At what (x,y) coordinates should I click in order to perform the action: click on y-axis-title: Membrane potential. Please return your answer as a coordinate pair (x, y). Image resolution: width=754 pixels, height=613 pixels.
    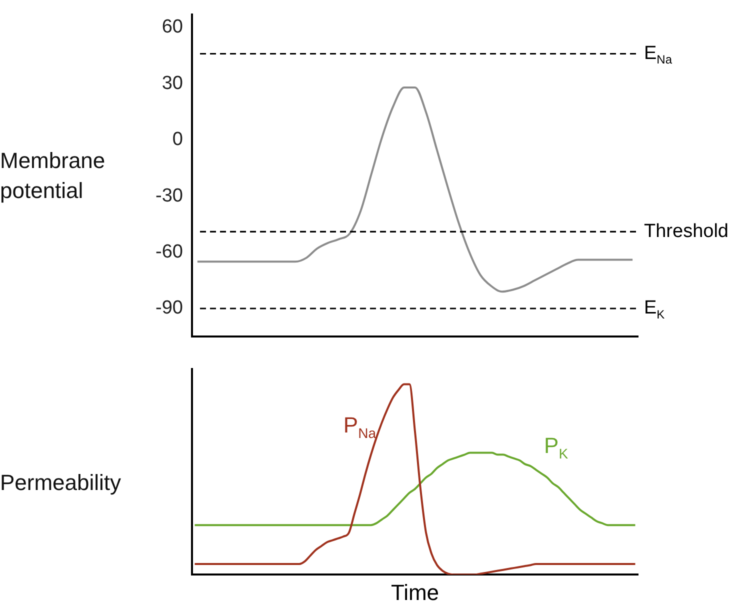
    Looking at the image, I should click on (53, 175).